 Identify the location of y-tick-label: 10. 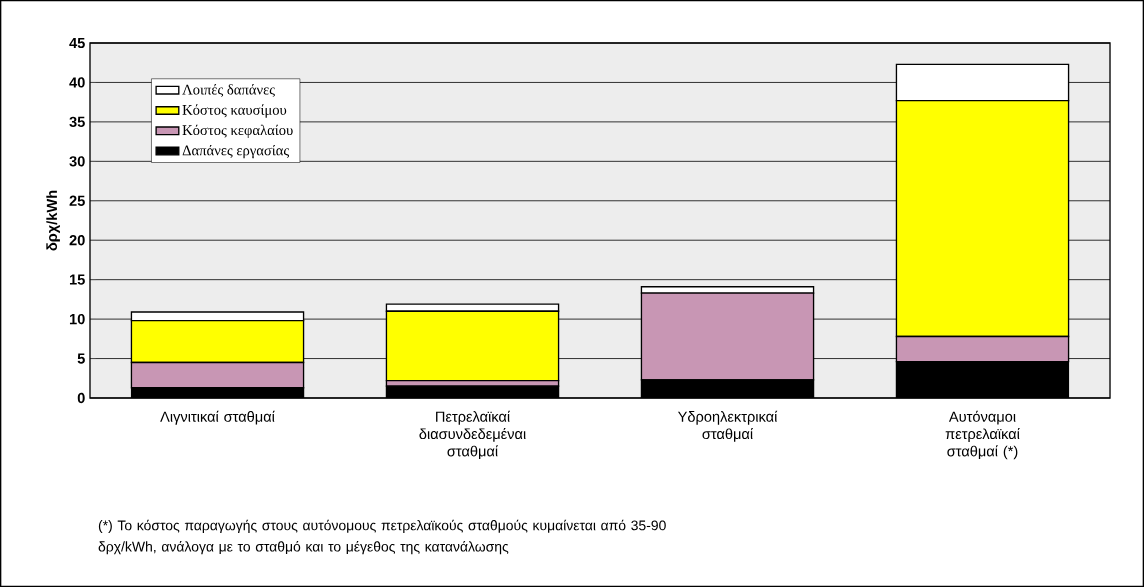
(77, 319).